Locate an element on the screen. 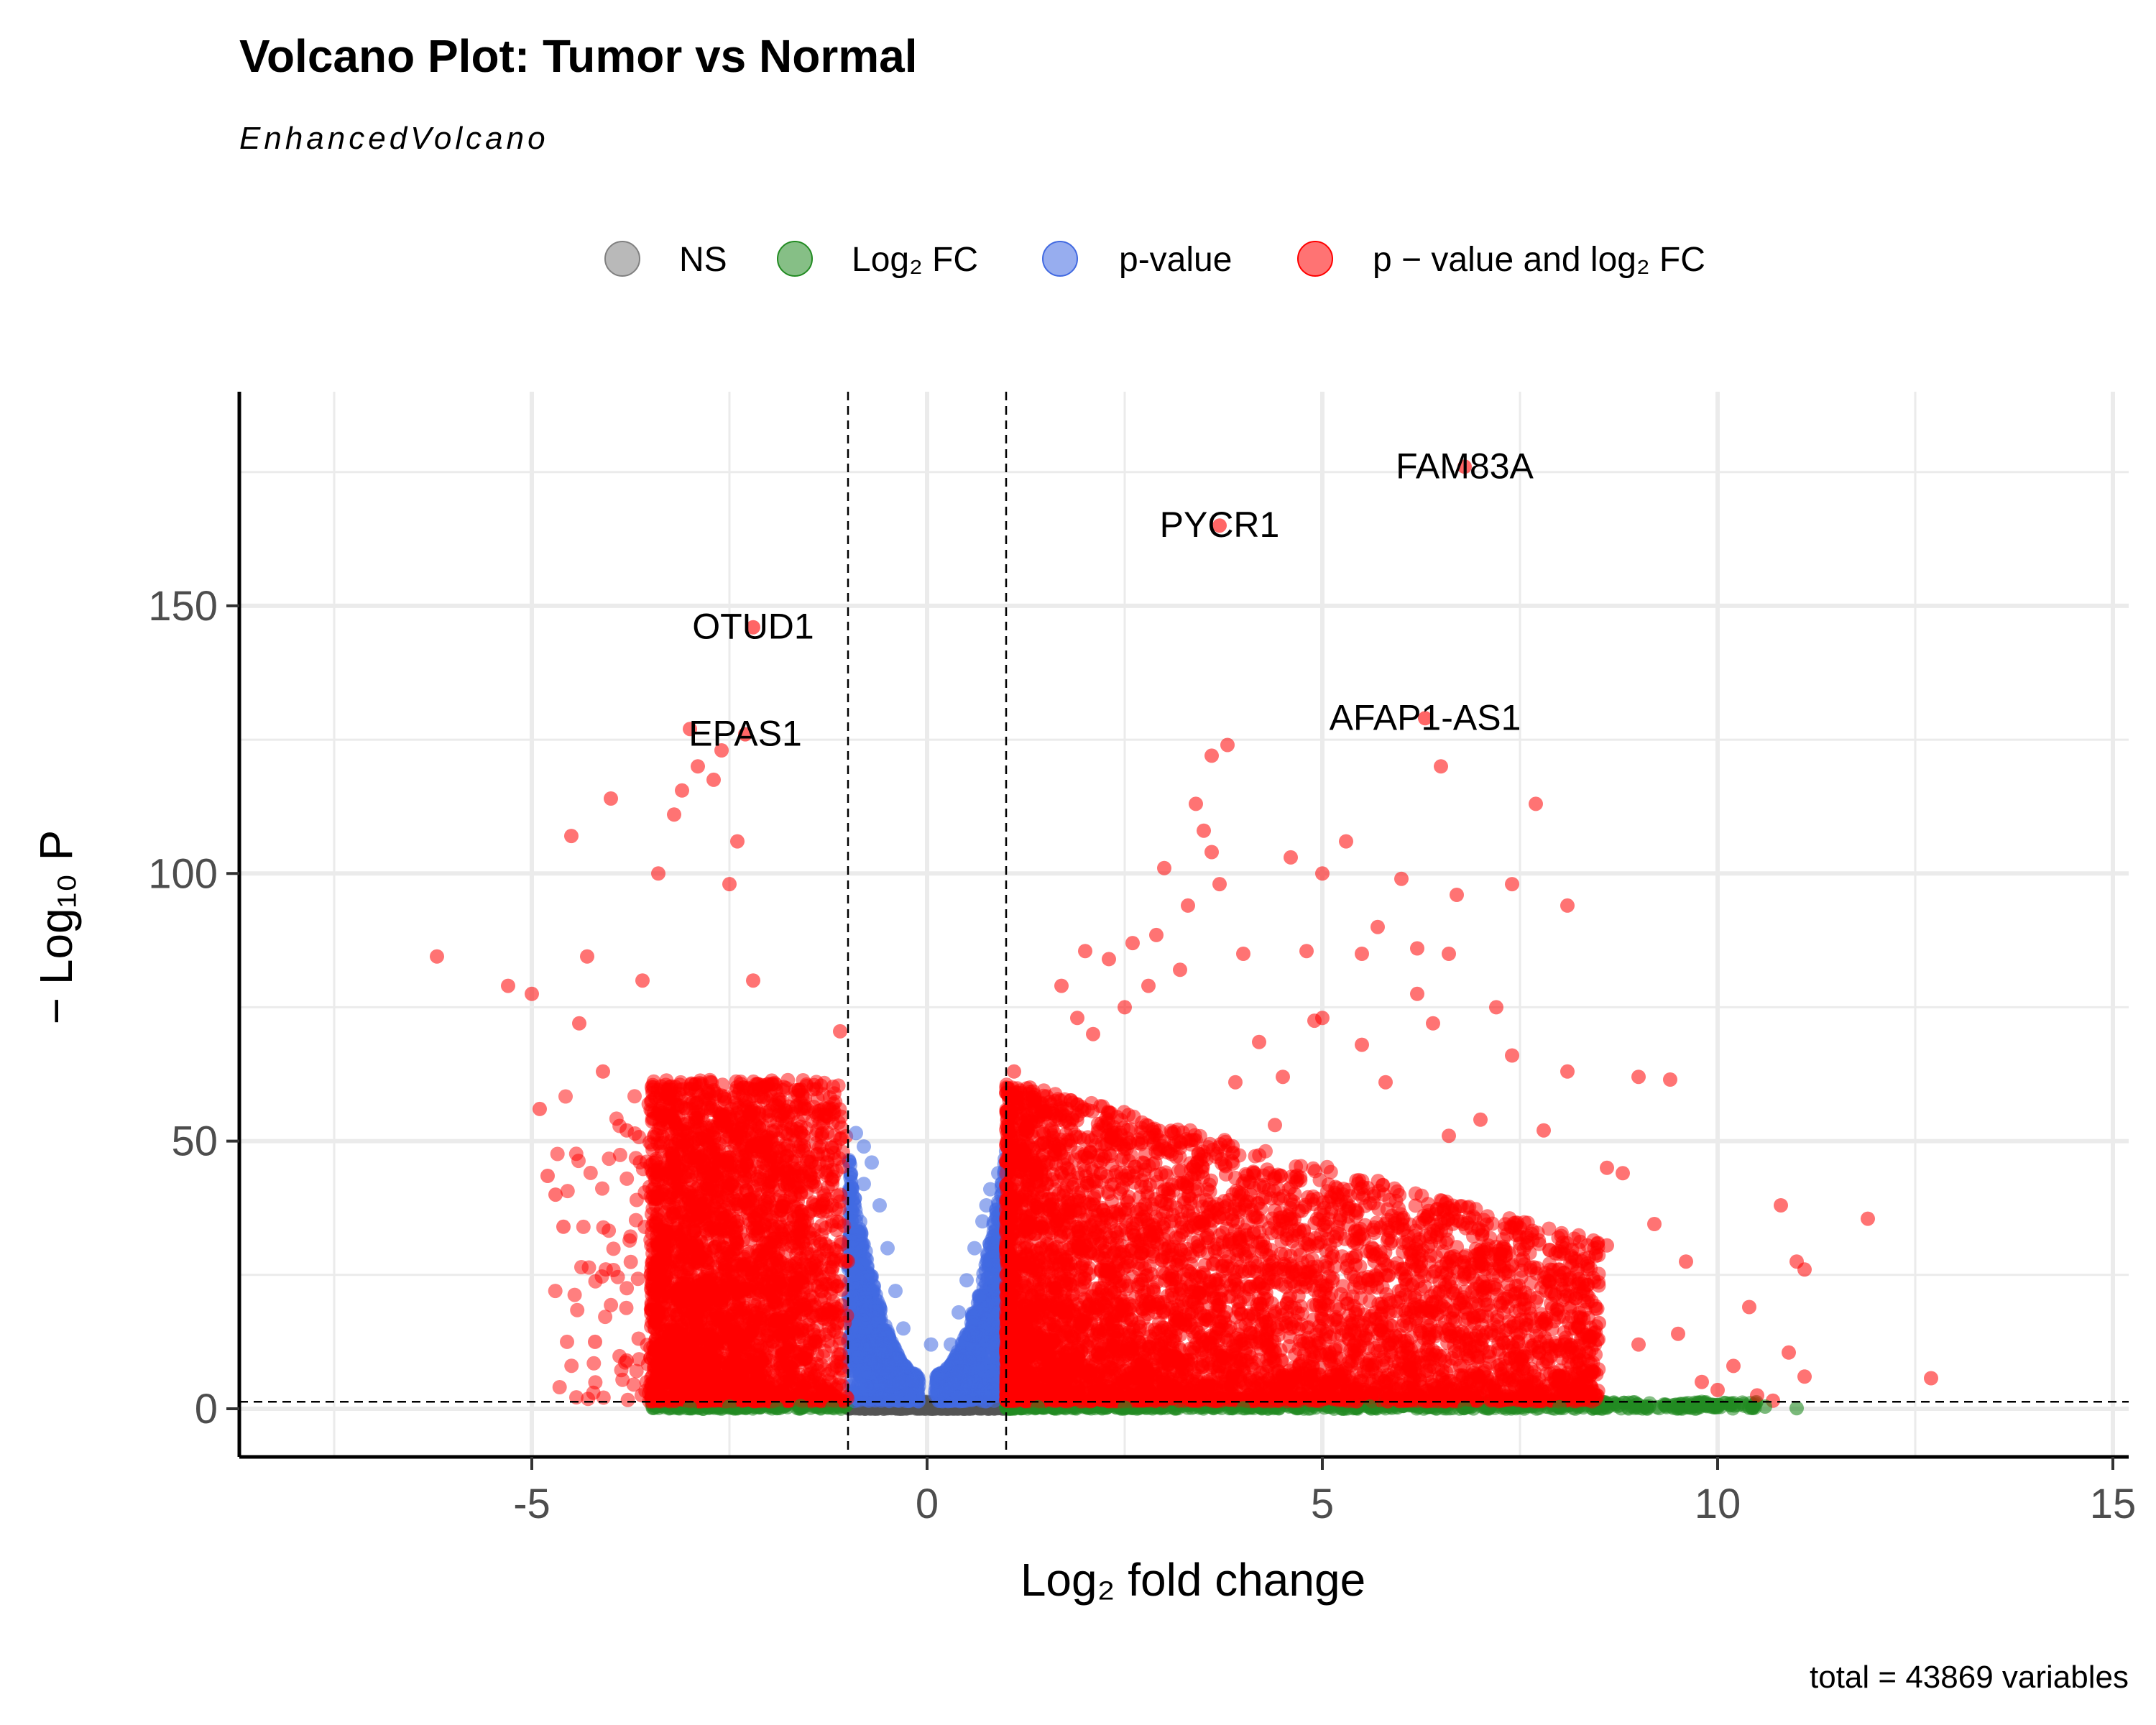 The height and width of the screenshot is (1725, 2156). legend-swatch-p is located at coordinates (1060, 259).